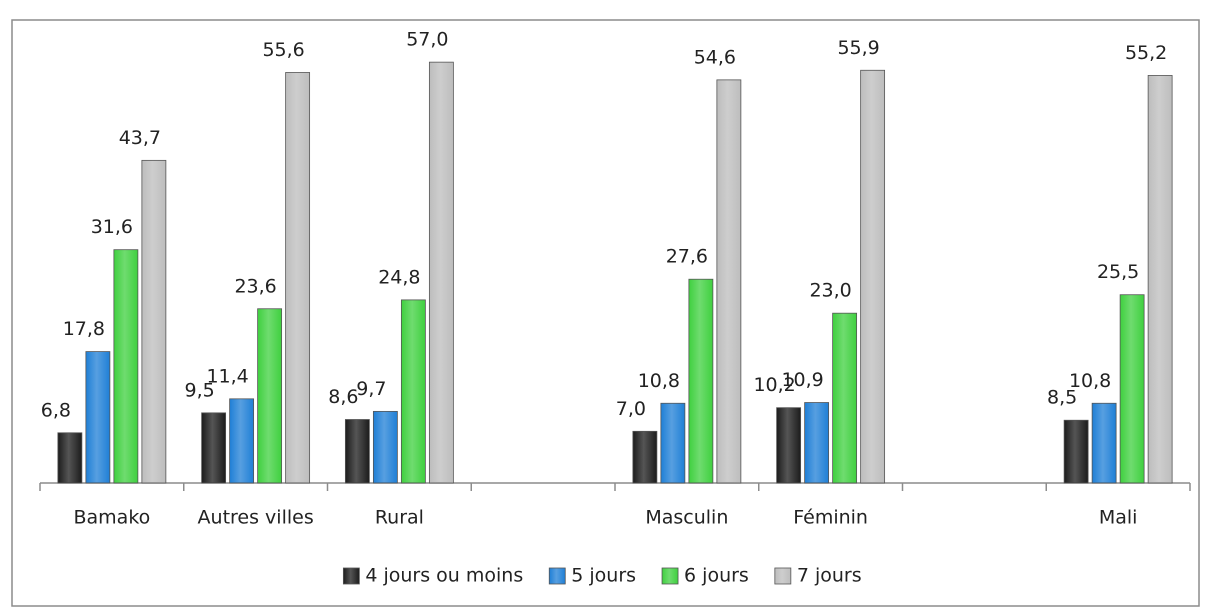 Image resolution: width=1205 pixels, height=608 pixels. Describe the element at coordinates (227, 376) in the screenshot. I see `data-label: 11,4` at that location.